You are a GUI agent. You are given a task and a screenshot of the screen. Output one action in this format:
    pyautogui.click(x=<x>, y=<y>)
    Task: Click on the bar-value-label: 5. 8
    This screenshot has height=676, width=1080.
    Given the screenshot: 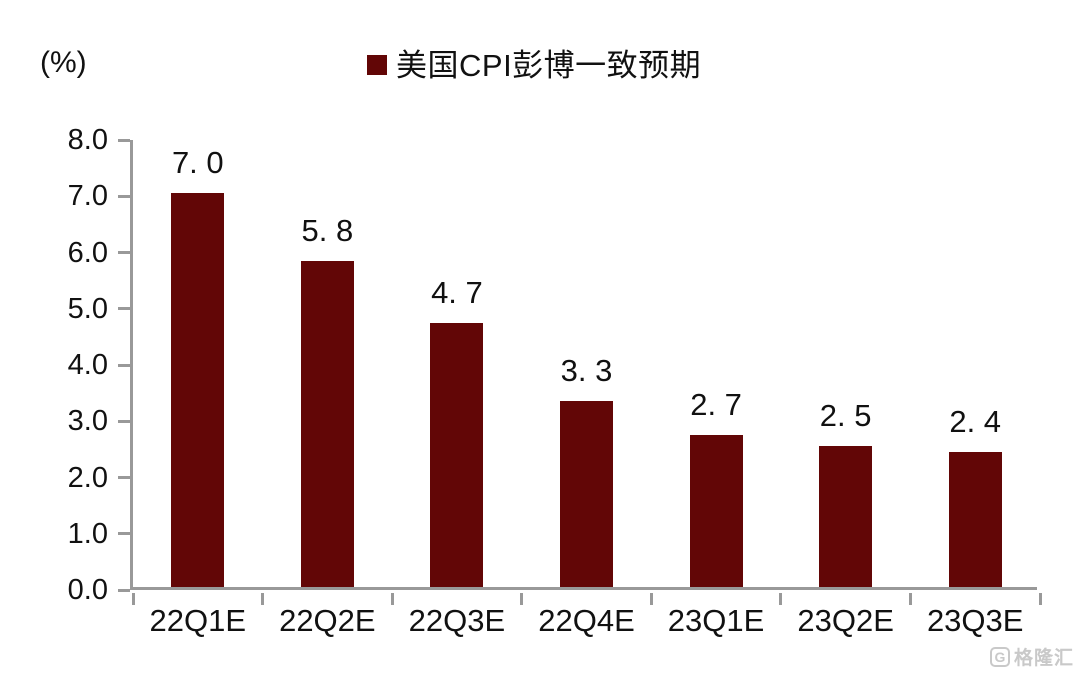 What is the action you would take?
    pyautogui.click(x=327, y=230)
    